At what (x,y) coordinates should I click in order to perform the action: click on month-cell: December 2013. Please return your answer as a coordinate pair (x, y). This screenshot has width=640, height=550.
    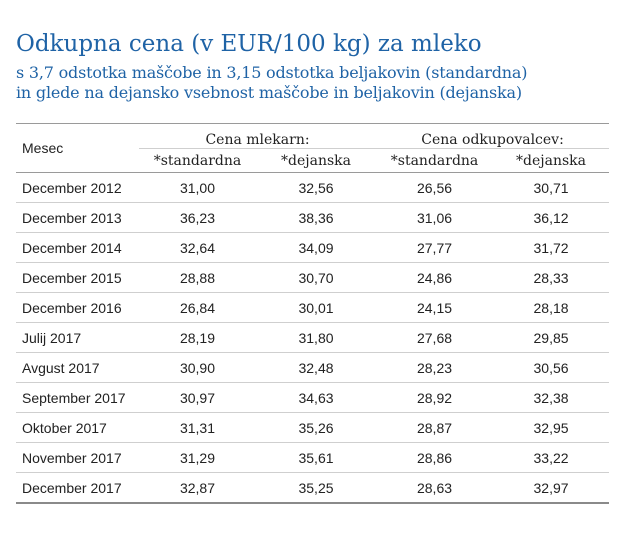
    Looking at the image, I should click on (77, 217).